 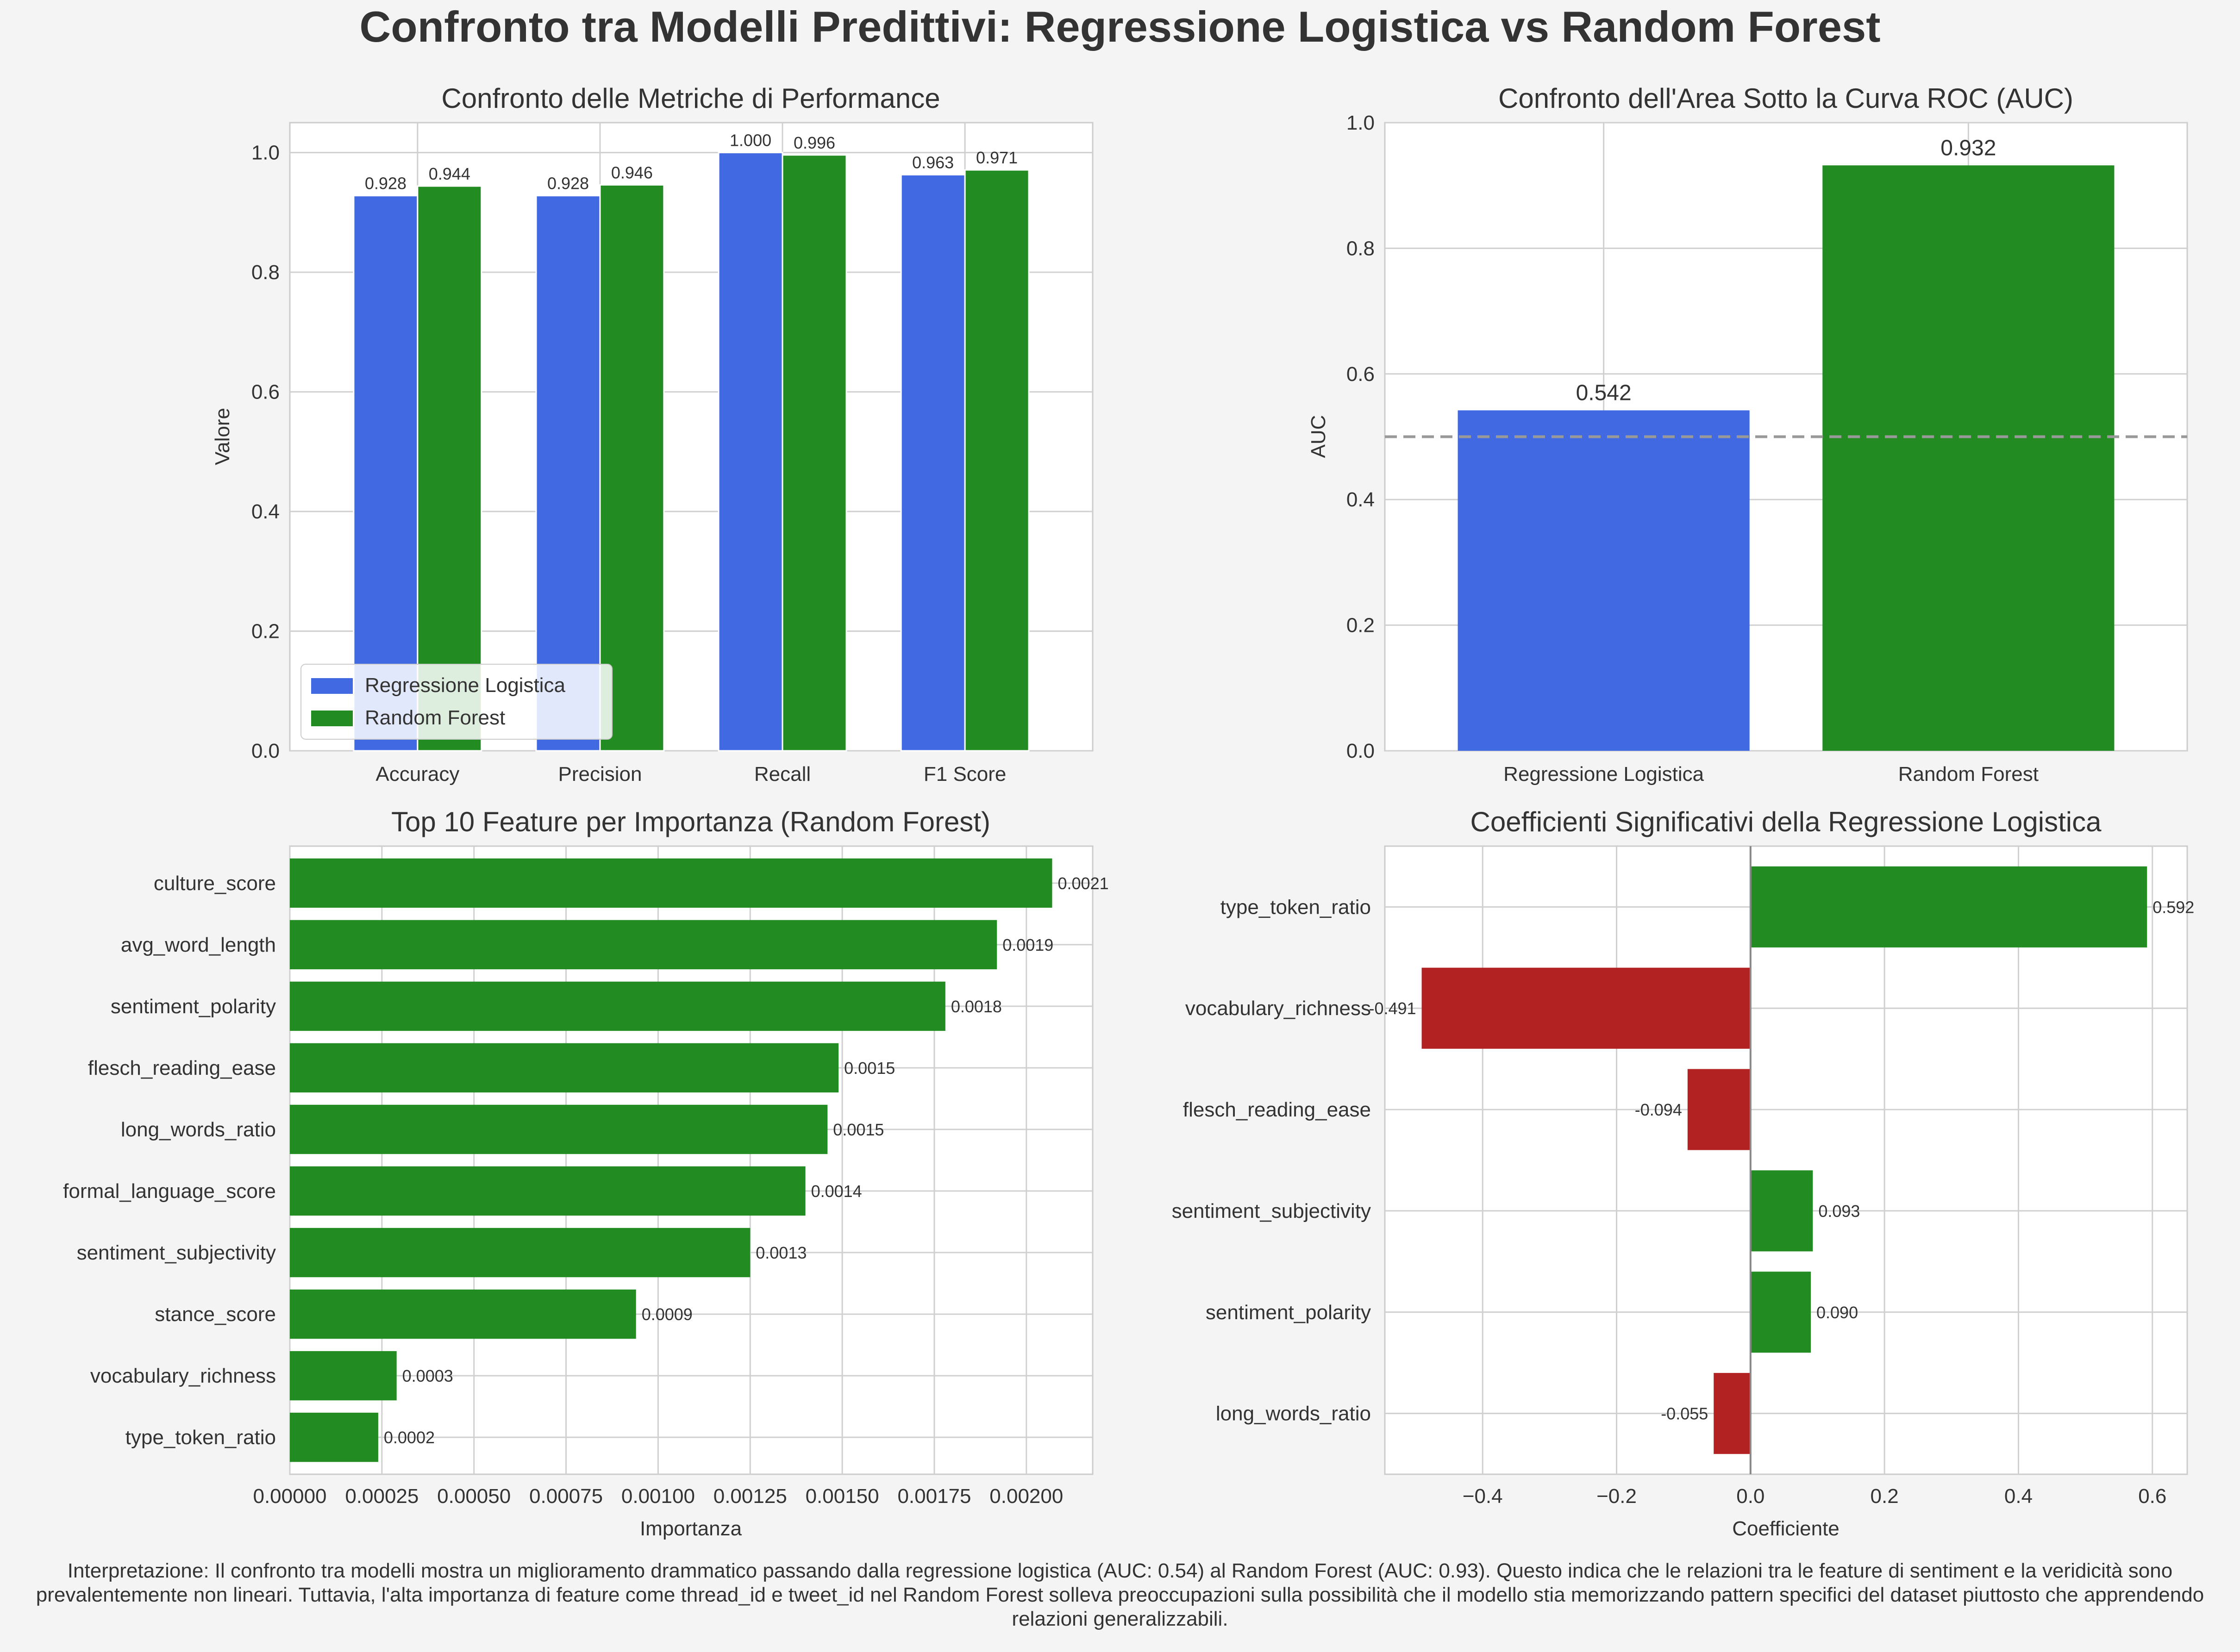 What do you see at coordinates (997, 158) in the screenshot?
I see `data-label: 0.971` at bounding box center [997, 158].